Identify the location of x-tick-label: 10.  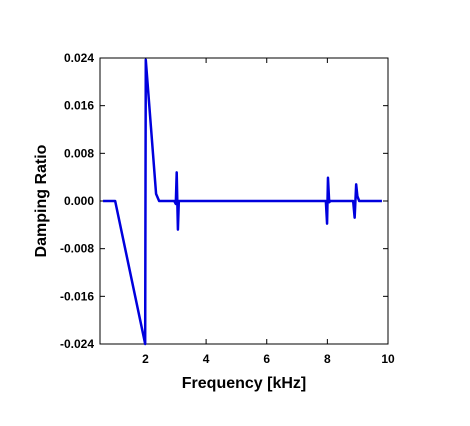
(388, 359).